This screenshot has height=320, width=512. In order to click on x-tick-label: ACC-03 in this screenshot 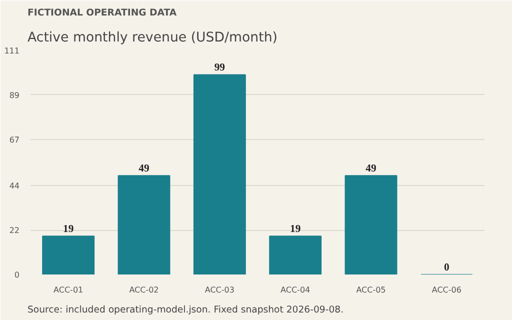, I will do `click(219, 290)`.